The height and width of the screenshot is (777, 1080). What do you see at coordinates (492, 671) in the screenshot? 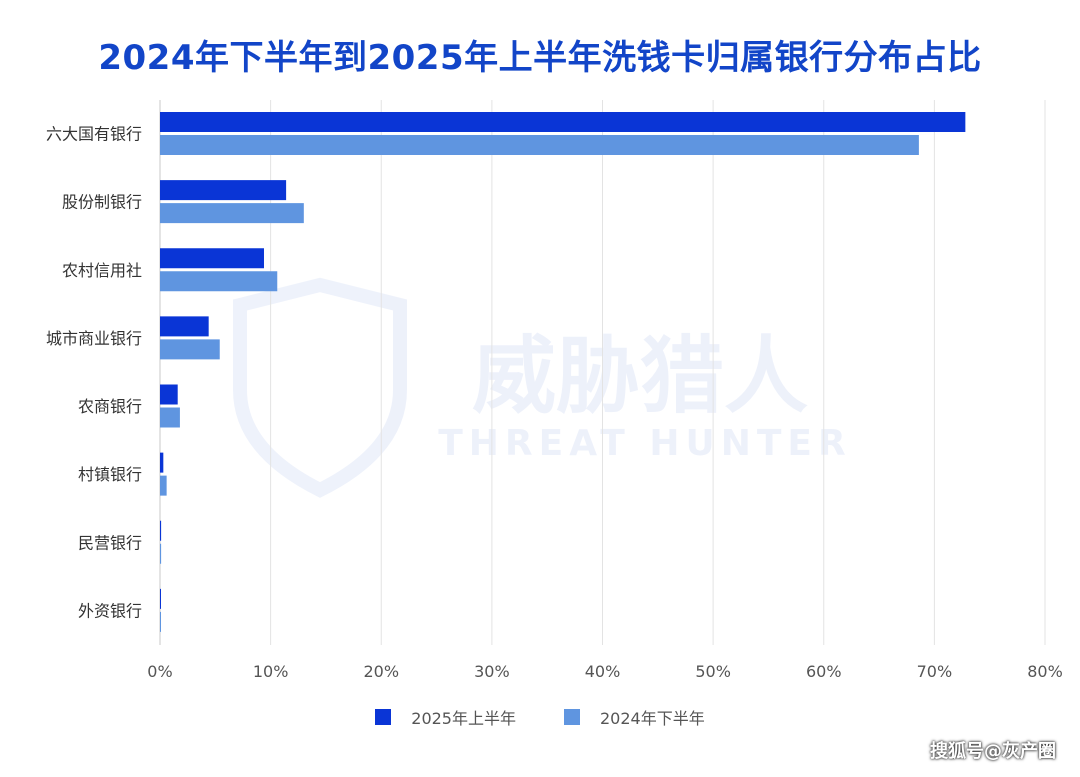
I see `x-tick-label: 30%` at bounding box center [492, 671].